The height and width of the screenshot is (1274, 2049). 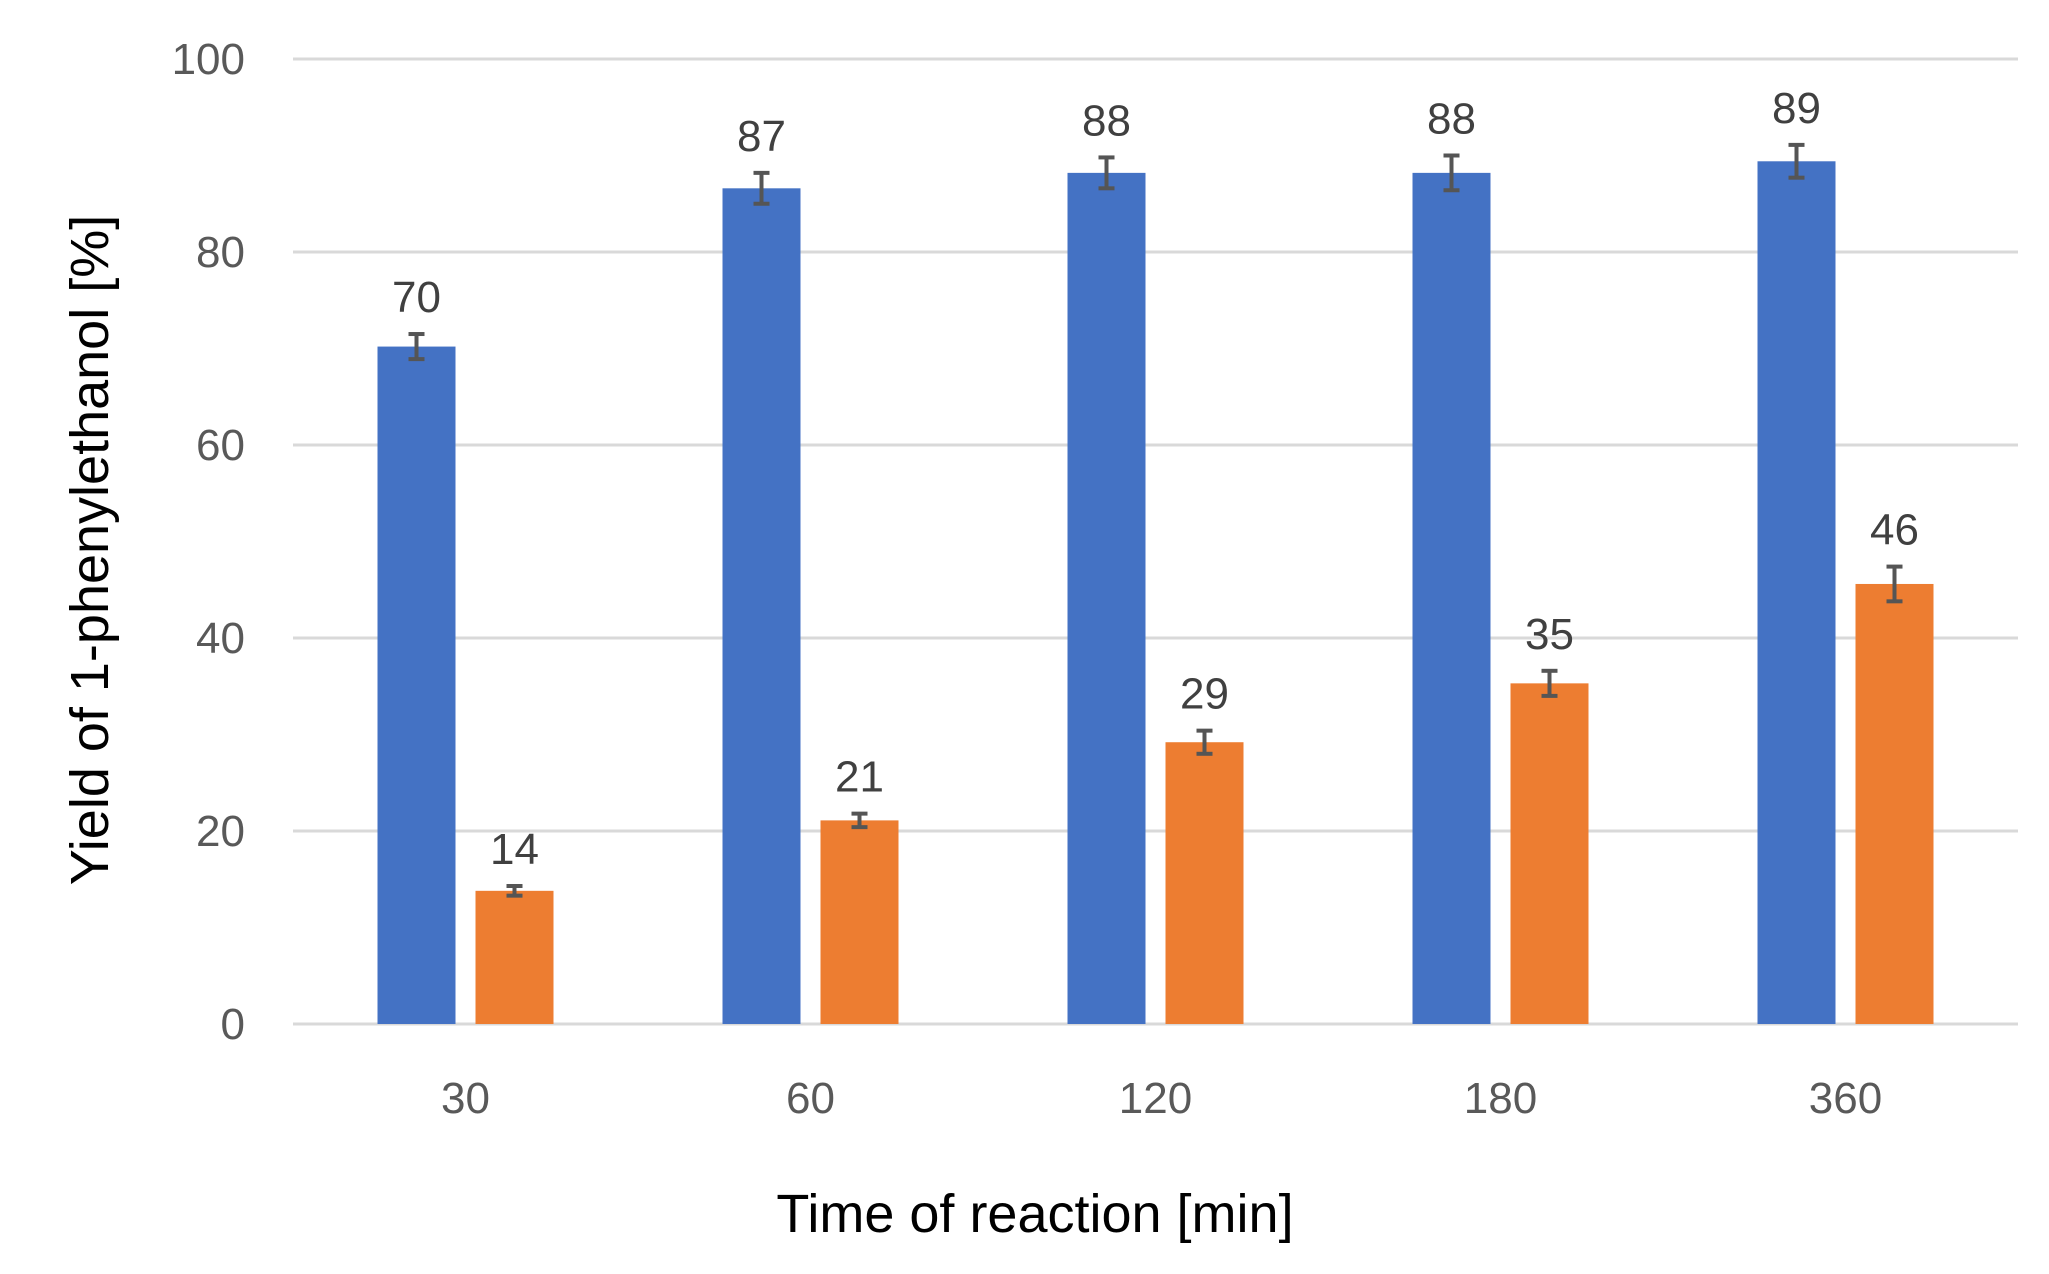 What do you see at coordinates (220, 445) in the screenshot?
I see `y-tick-label: 60` at bounding box center [220, 445].